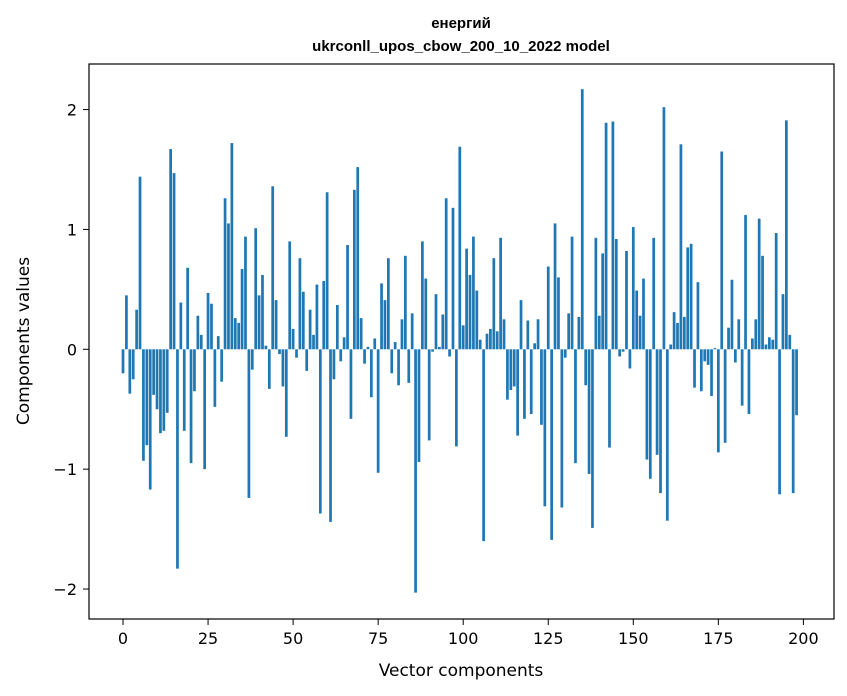 This screenshot has height=696, width=847. Describe the element at coordinates (208, 638) in the screenshot. I see `x-tick-label: 25` at that location.